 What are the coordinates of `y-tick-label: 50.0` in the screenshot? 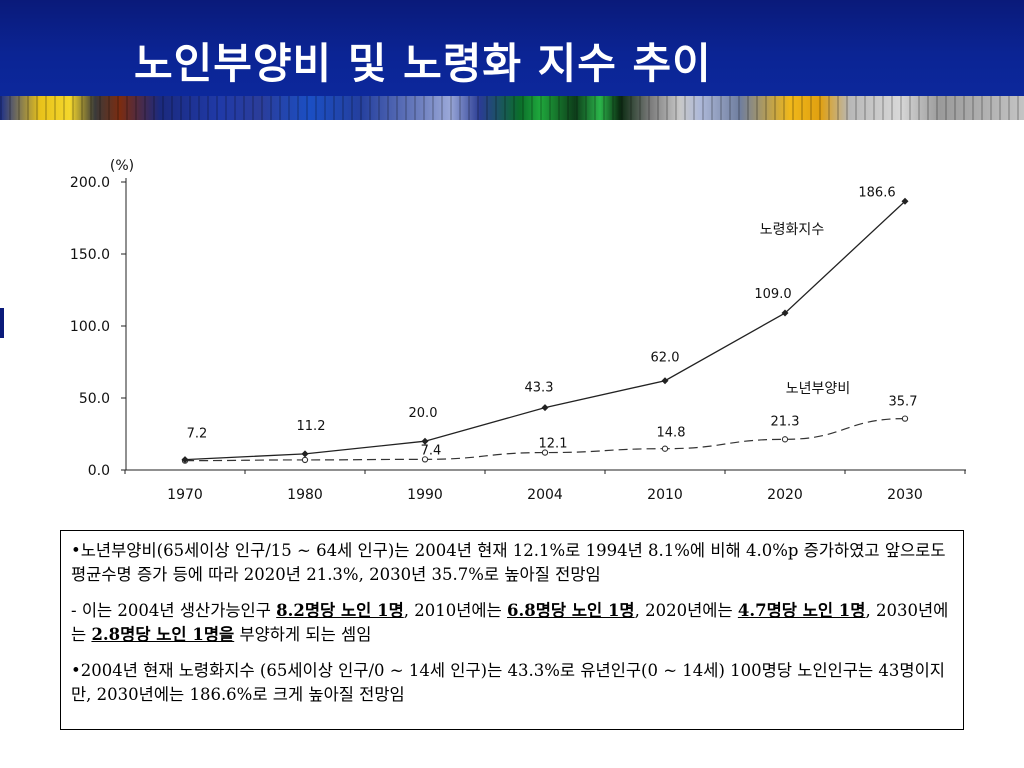 It's located at (94, 399).